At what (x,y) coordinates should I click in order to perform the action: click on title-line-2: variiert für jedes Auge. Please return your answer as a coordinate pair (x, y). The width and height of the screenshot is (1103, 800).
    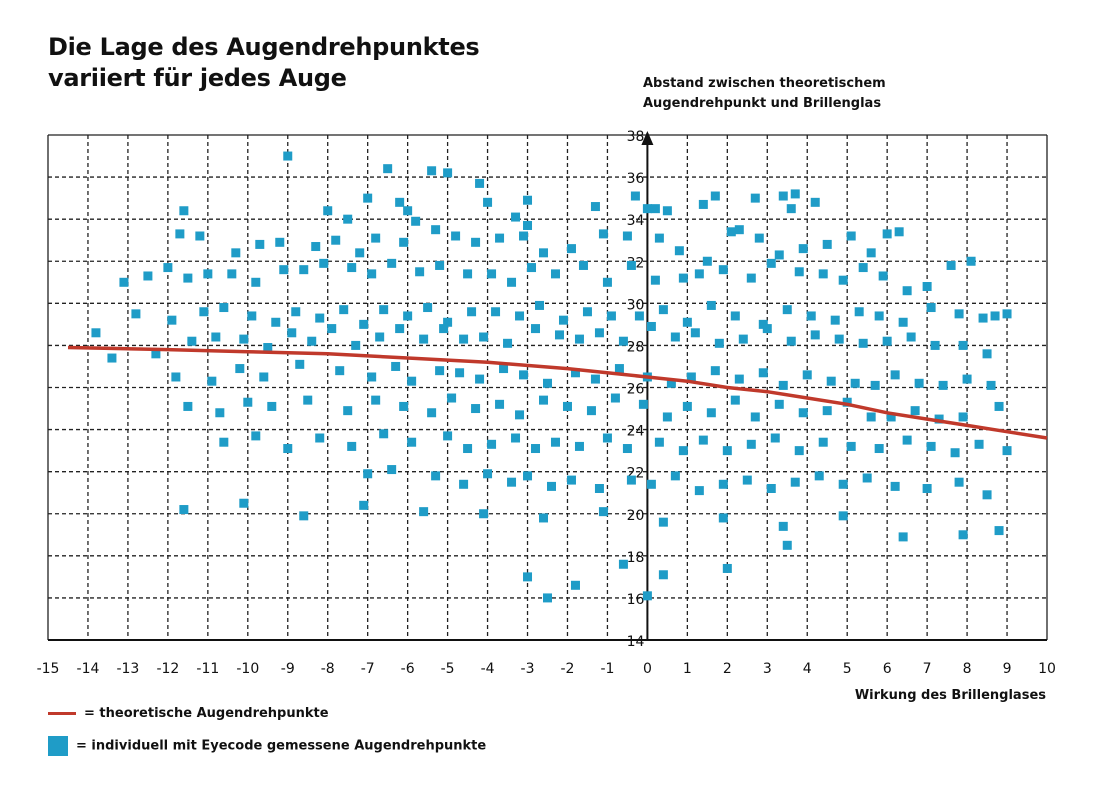
    Looking at the image, I should click on (197, 78).